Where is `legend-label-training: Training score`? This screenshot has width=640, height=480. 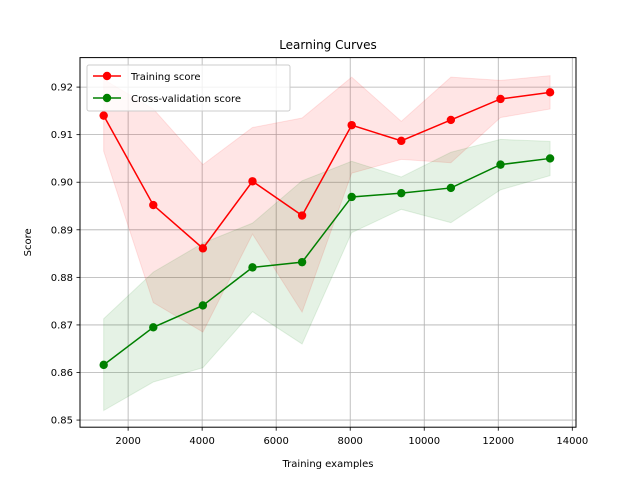
legend-label-training: Training score is located at coordinates (165, 77).